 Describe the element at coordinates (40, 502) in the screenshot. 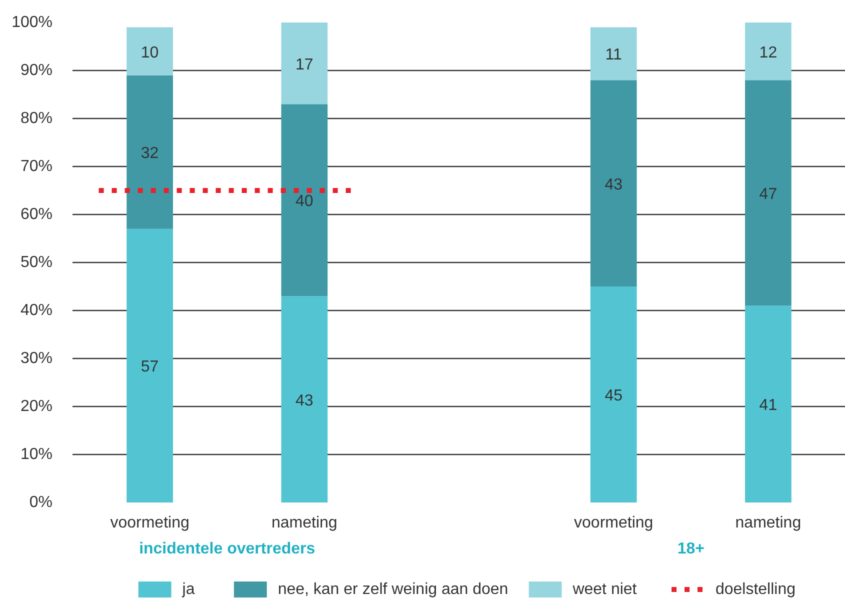

I see `y-tick-label: 0%` at that location.